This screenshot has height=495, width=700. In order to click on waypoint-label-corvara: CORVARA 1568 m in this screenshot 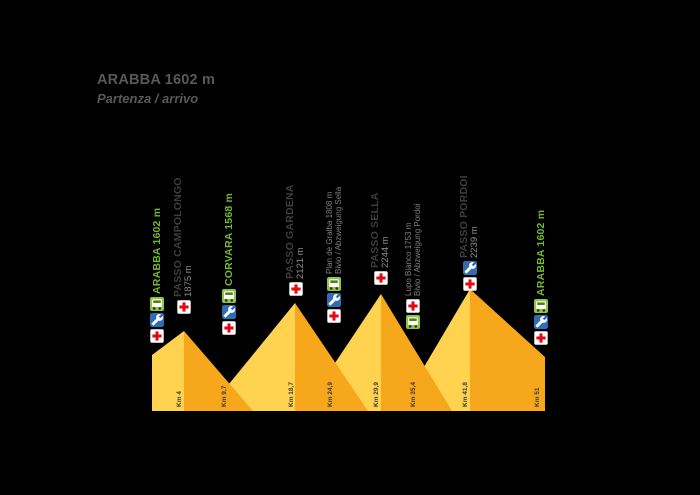, I will do `click(229, 239)`.